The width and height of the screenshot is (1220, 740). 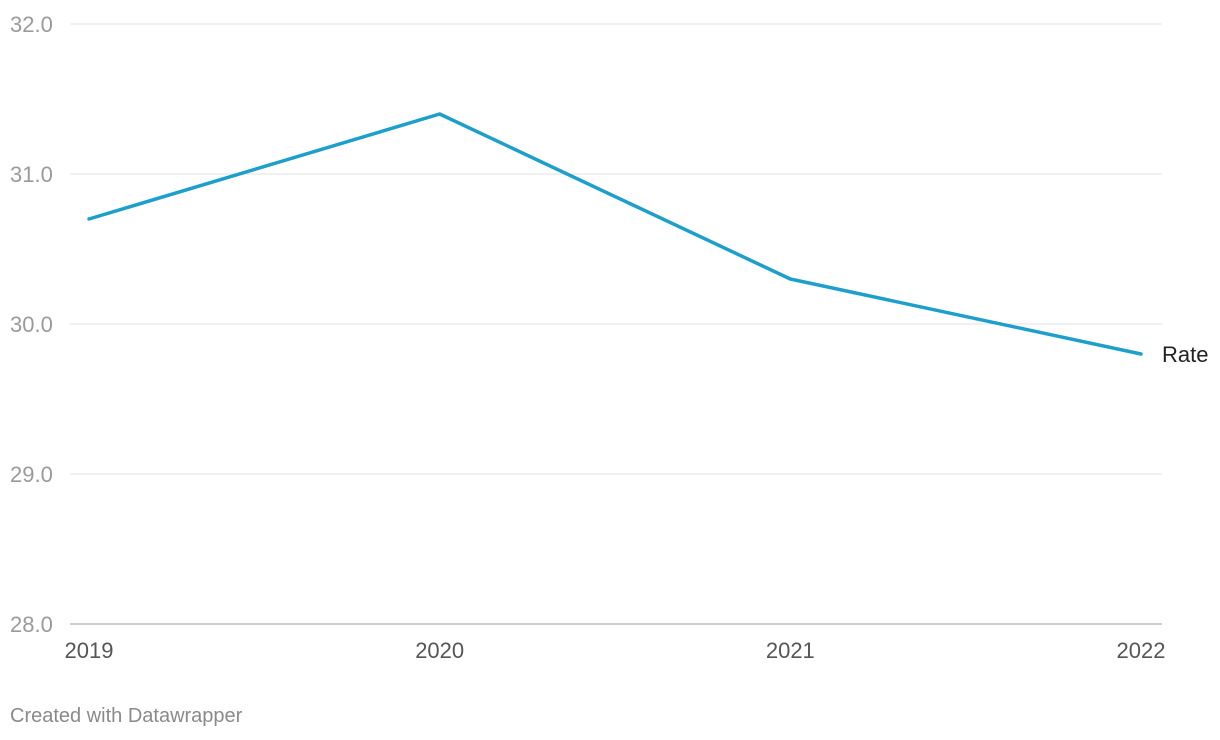 What do you see at coordinates (790, 650) in the screenshot?
I see `x-tick-label: 2021` at bounding box center [790, 650].